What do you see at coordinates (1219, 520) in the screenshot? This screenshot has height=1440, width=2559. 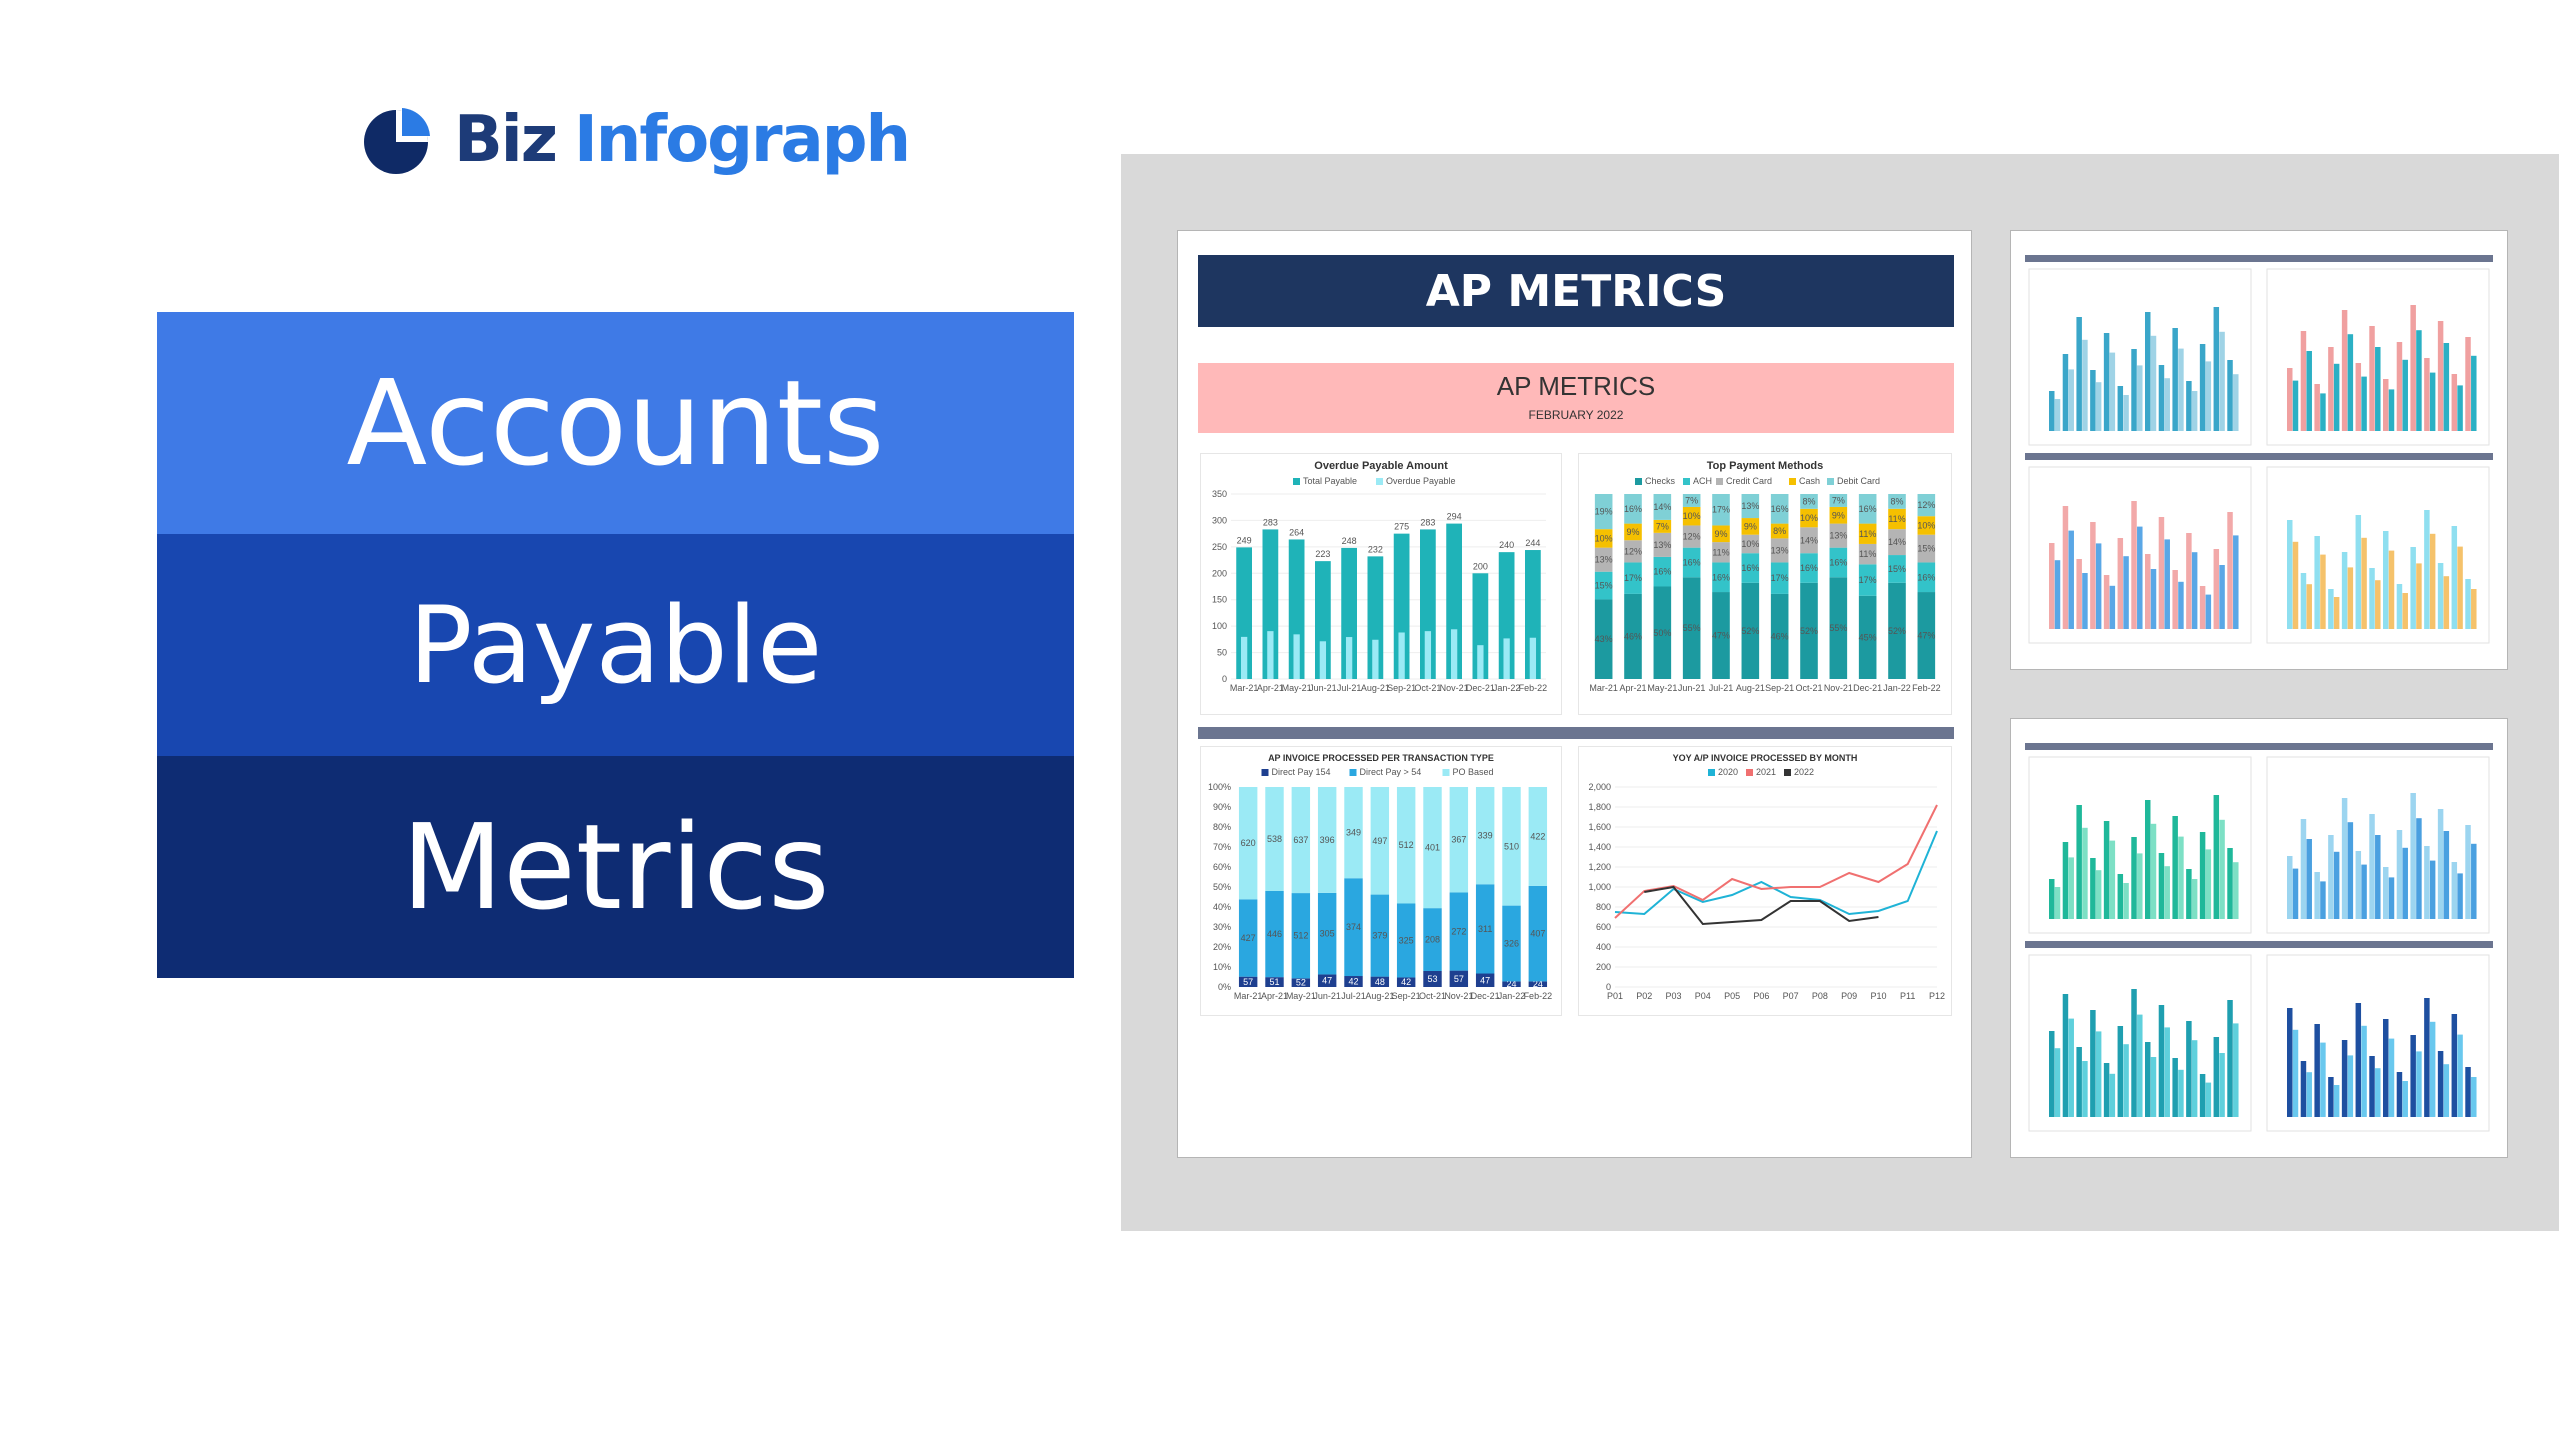 I see `y-tick-label: 300` at bounding box center [1219, 520].